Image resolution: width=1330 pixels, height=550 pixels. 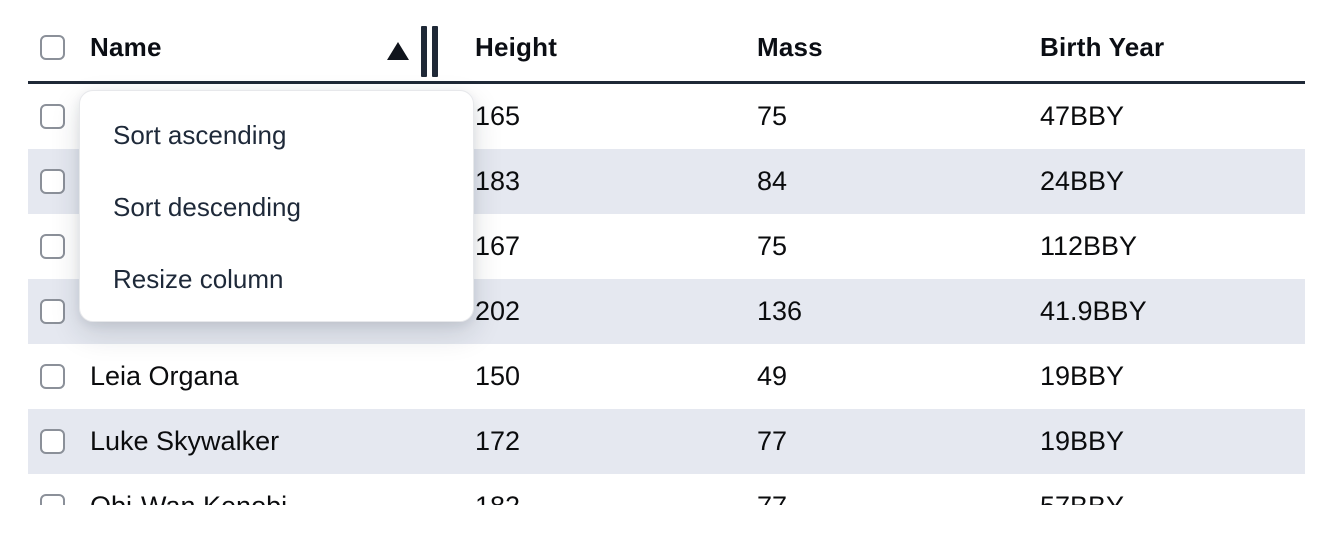 What do you see at coordinates (1082, 116) in the screenshot?
I see `cell-birth-year: 47BBY` at bounding box center [1082, 116].